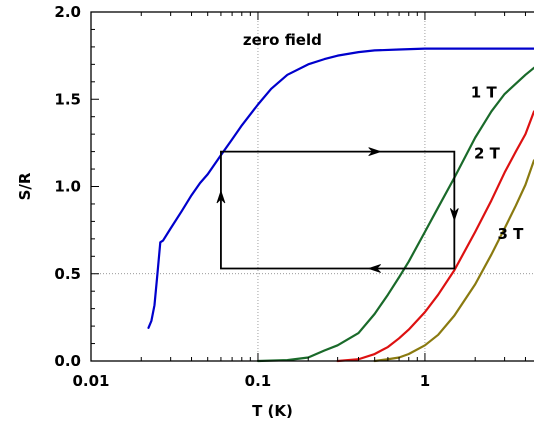 Image resolution: width=534 pixels, height=427 pixels. What do you see at coordinates (484, 93) in the screenshot?
I see `series-label: 1 T` at bounding box center [484, 93].